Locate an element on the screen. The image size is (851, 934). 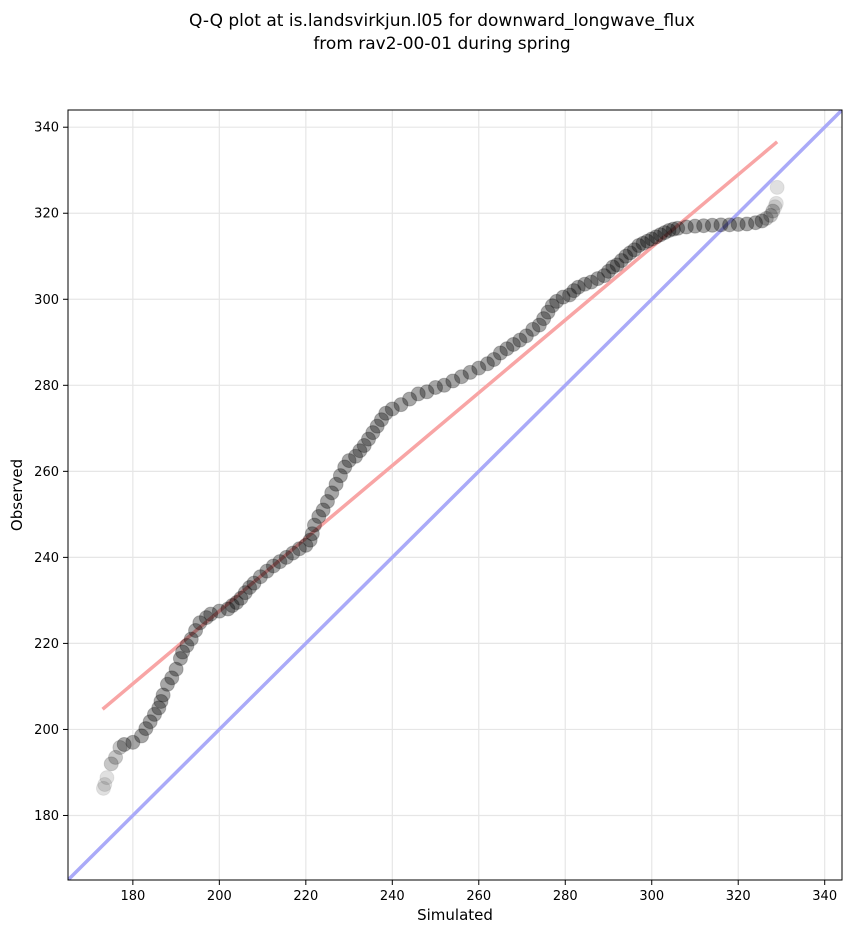
x-tick-label: 340 is located at coordinates (824, 896).